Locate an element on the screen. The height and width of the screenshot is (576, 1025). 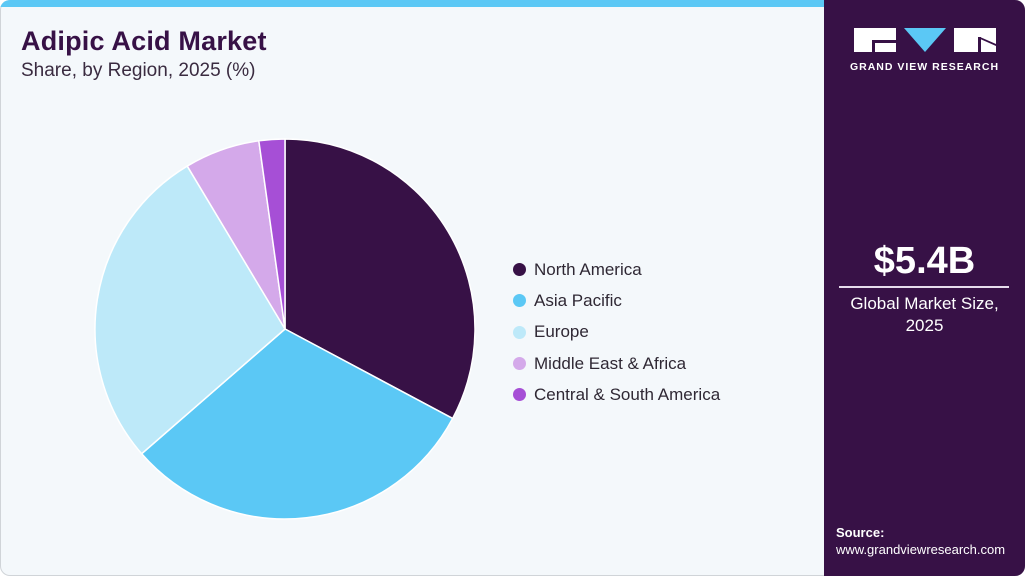
legend-item: Europe is located at coordinates (616, 332).